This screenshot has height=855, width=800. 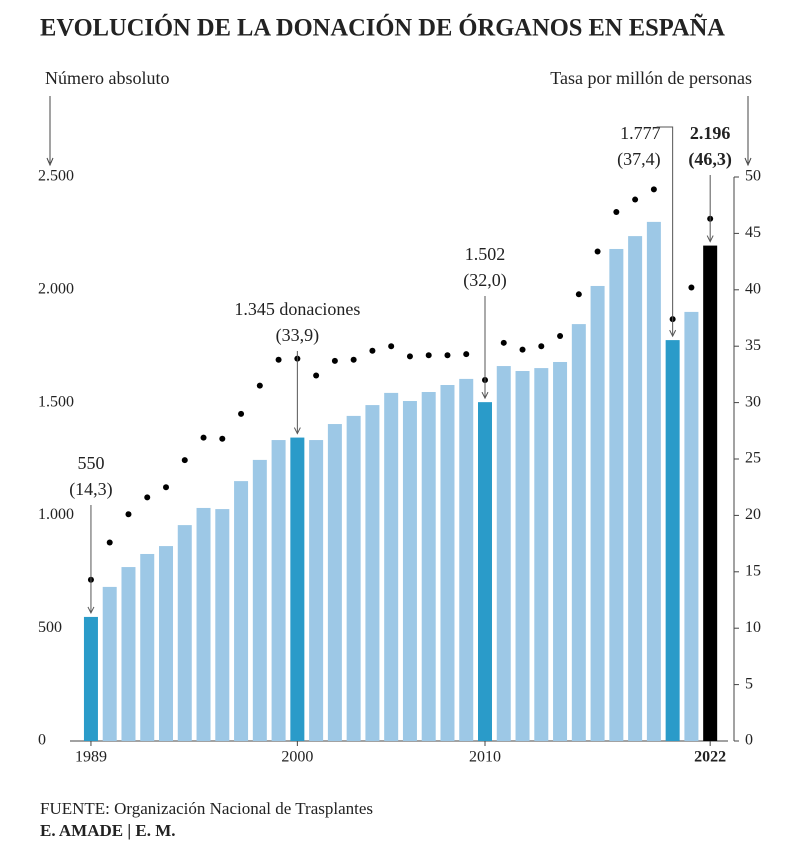 I want to click on annotation: 1.777, so click(x=640, y=133).